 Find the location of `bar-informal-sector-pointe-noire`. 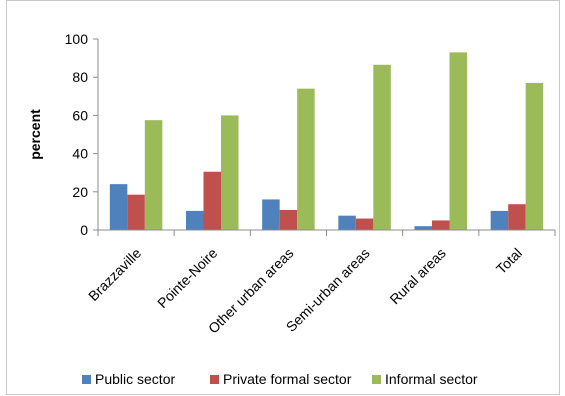

bar-informal-sector-pointe-noire is located at coordinates (230, 172).